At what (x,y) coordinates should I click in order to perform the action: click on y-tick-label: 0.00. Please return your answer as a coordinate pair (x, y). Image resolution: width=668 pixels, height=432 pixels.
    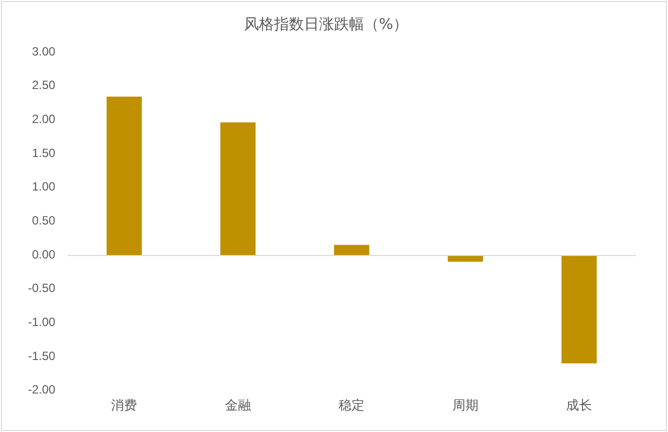
    Looking at the image, I should click on (44, 254).